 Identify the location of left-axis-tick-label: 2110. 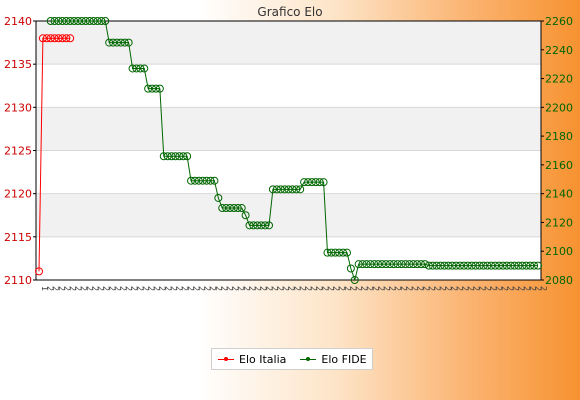
(18, 280).